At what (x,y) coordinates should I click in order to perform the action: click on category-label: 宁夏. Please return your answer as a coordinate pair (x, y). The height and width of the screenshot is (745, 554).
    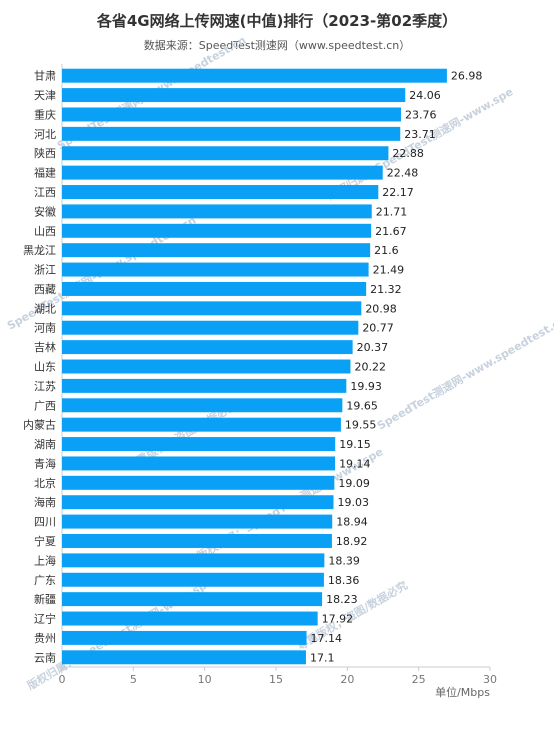
    Looking at the image, I should click on (45, 541).